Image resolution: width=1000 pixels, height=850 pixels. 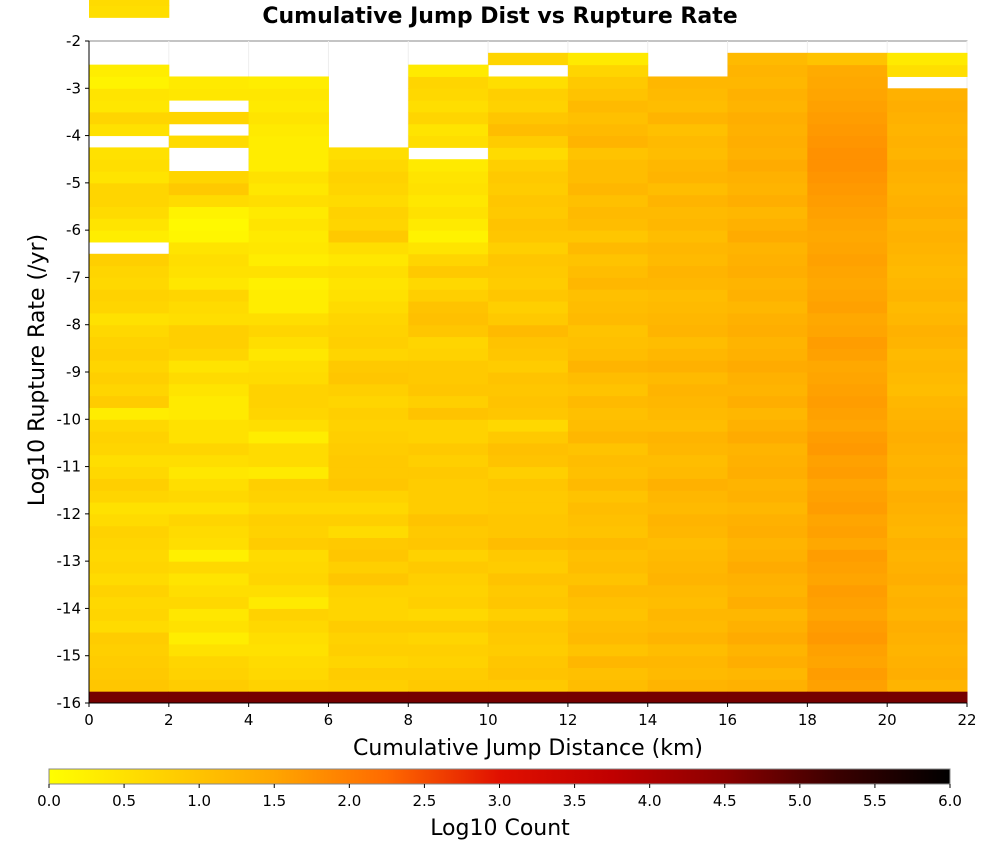 What do you see at coordinates (274, 801) in the screenshot?
I see `colorbar-tick-label: 1.5` at bounding box center [274, 801].